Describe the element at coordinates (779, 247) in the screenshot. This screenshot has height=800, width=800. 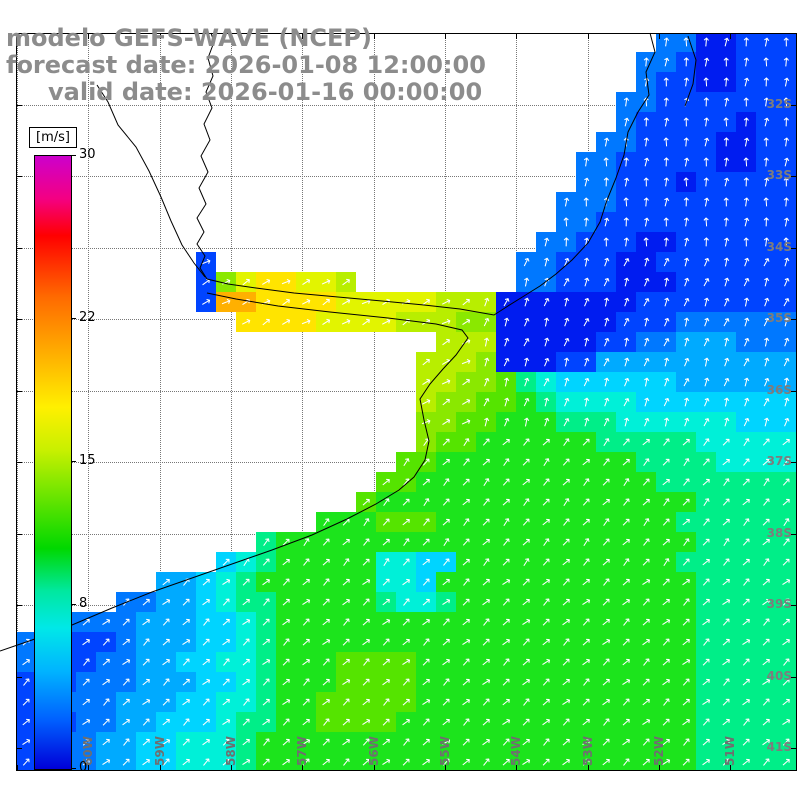
I see `latitude-label: 34S` at that location.